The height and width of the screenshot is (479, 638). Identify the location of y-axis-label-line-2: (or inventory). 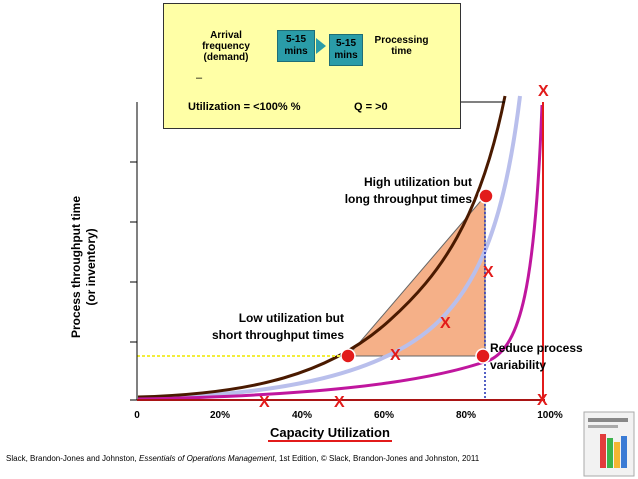
(91, 267).